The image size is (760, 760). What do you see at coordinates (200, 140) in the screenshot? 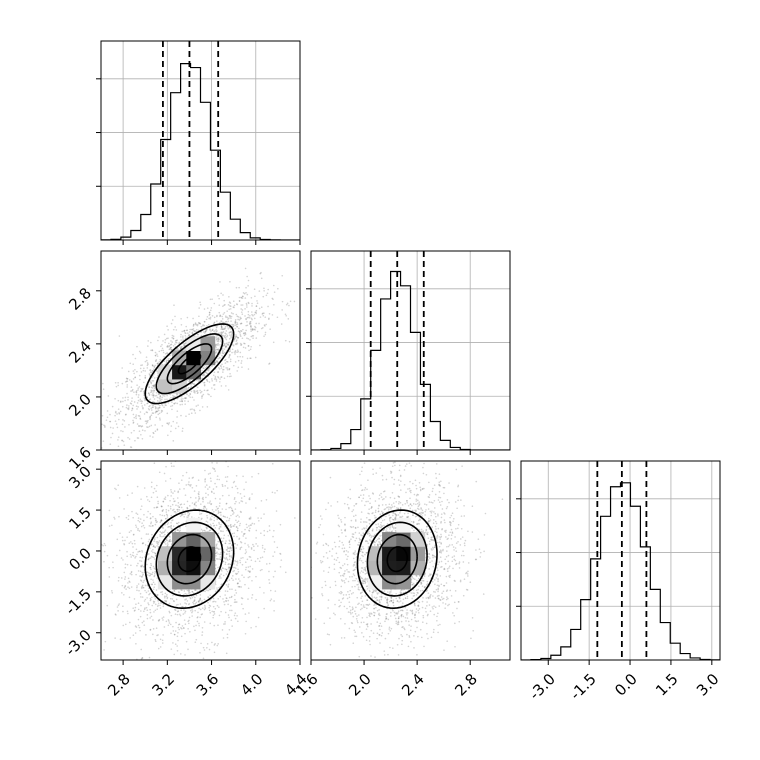
I see `panel-frame` at bounding box center [200, 140].